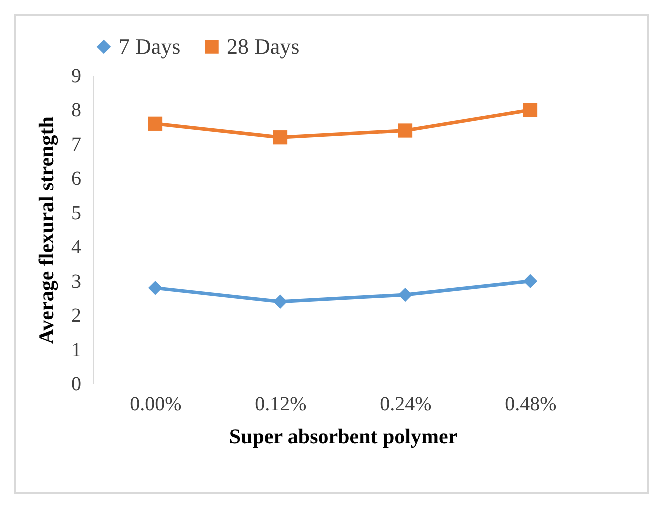  What do you see at coordinates (77, 385) in the screenshot?
I see `y-tick-label: 0` at bounding box center [77, 385].